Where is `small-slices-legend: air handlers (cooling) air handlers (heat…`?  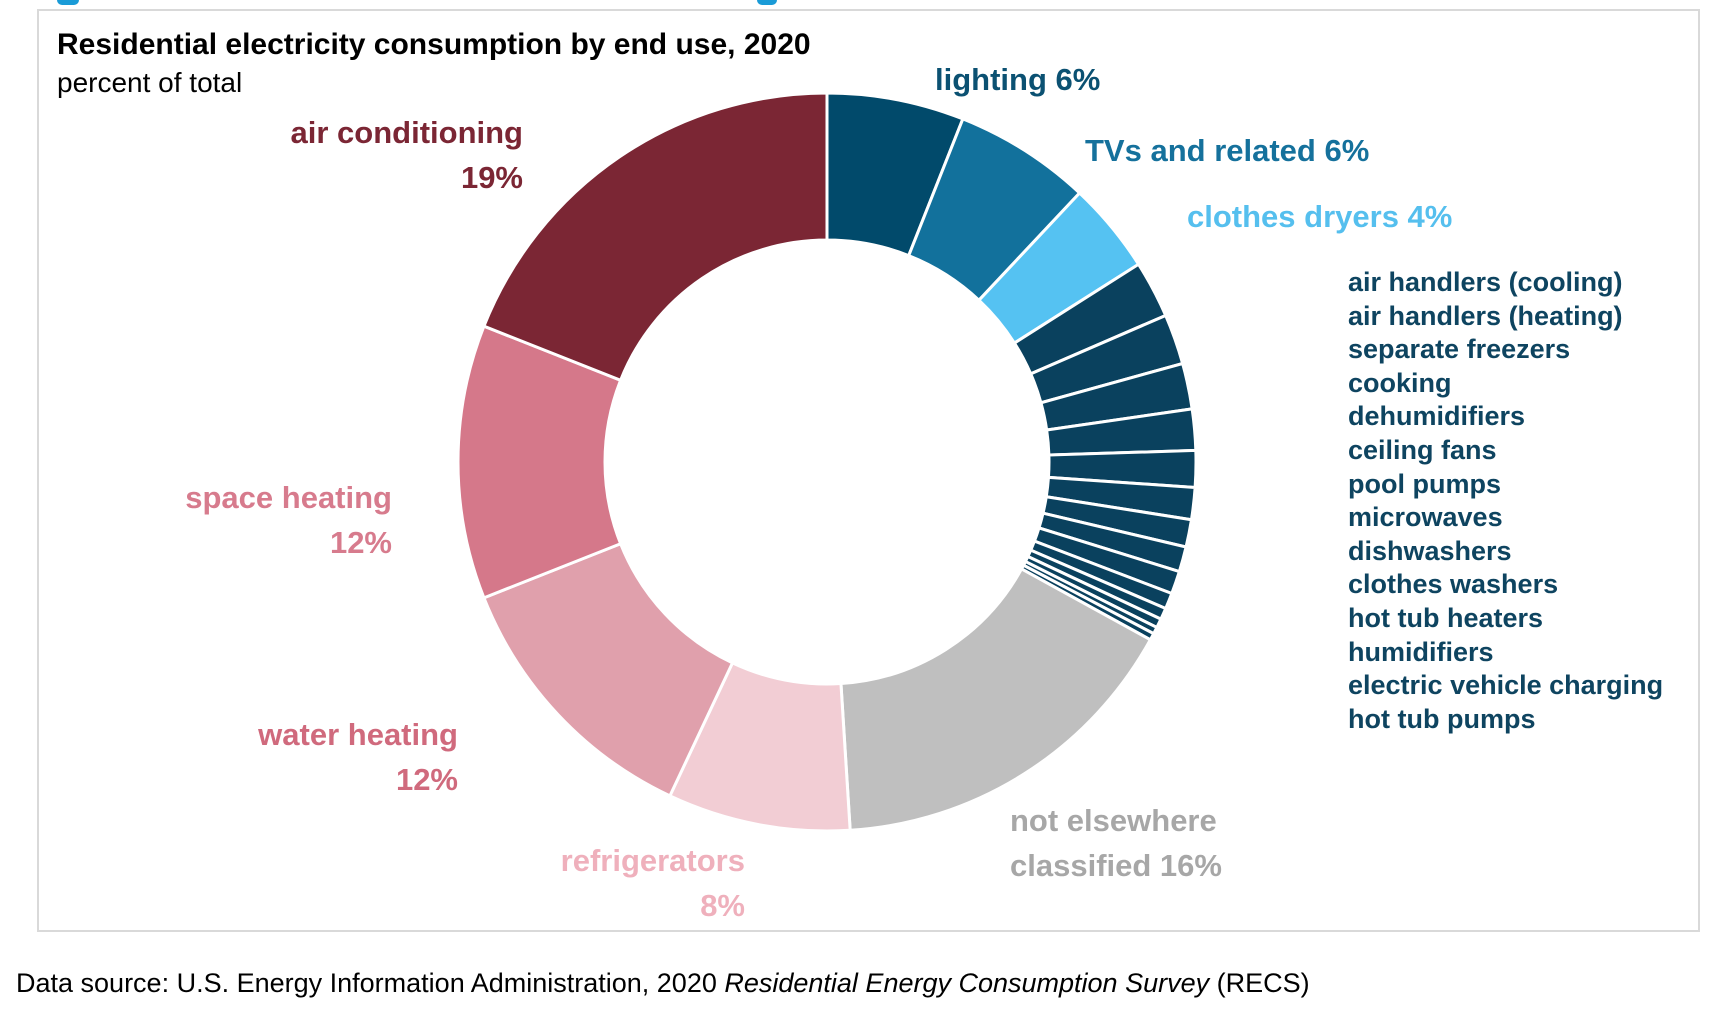
small-slices-legend: air handlers (cooling) air handlers (heat… is located at coordinates (1505, 501).